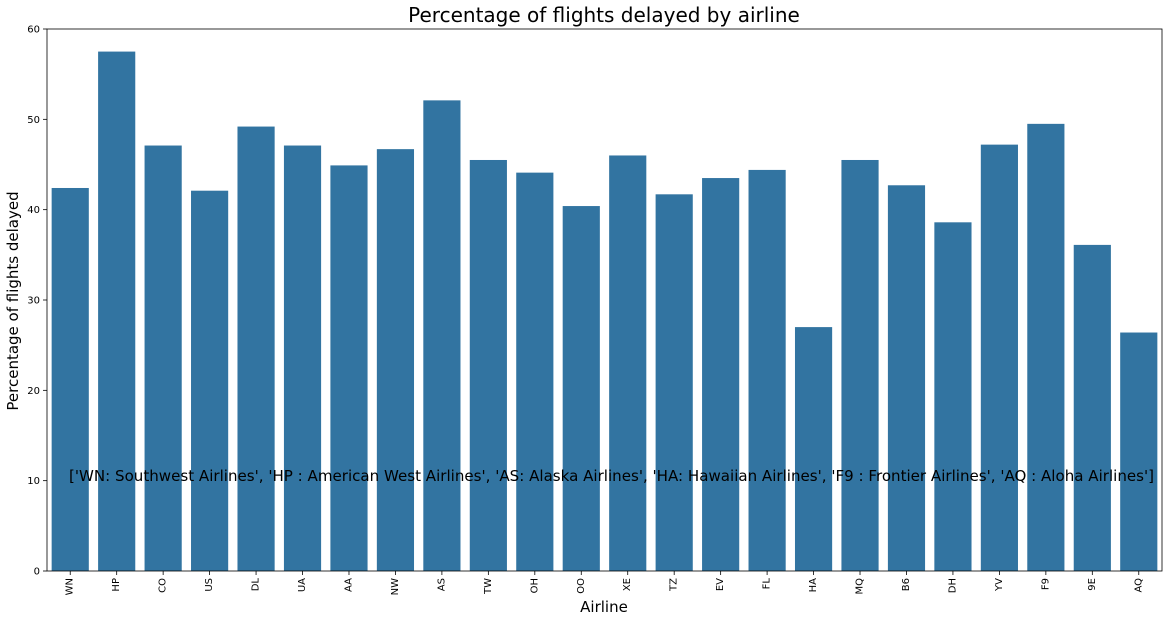 Image resolution: width=1172 pixels, height=622 pixels. What do you see at coordinates (302, 358) in the screenshot?
I see `bar-UA` at bounding box center [302, 358].